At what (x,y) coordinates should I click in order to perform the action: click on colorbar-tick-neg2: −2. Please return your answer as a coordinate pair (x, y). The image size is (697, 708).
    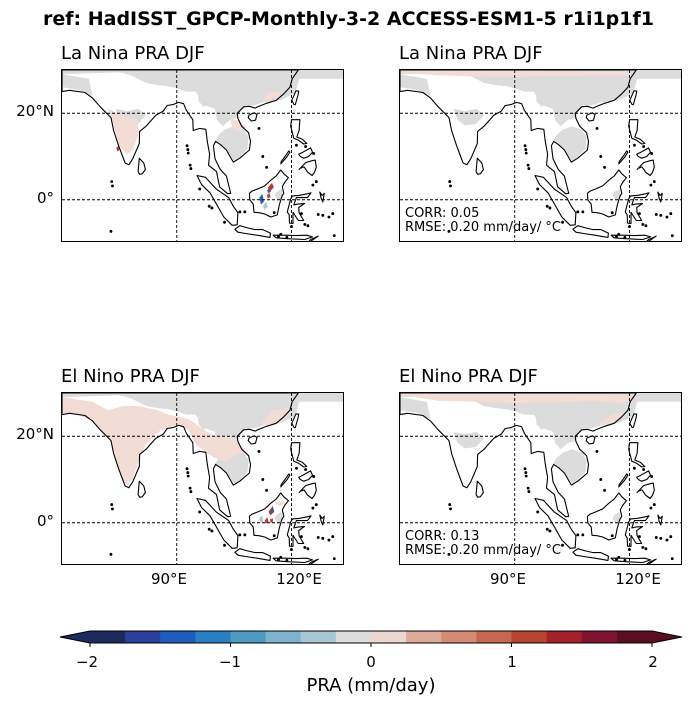
    Looking at the image, I should click on (87, 662).